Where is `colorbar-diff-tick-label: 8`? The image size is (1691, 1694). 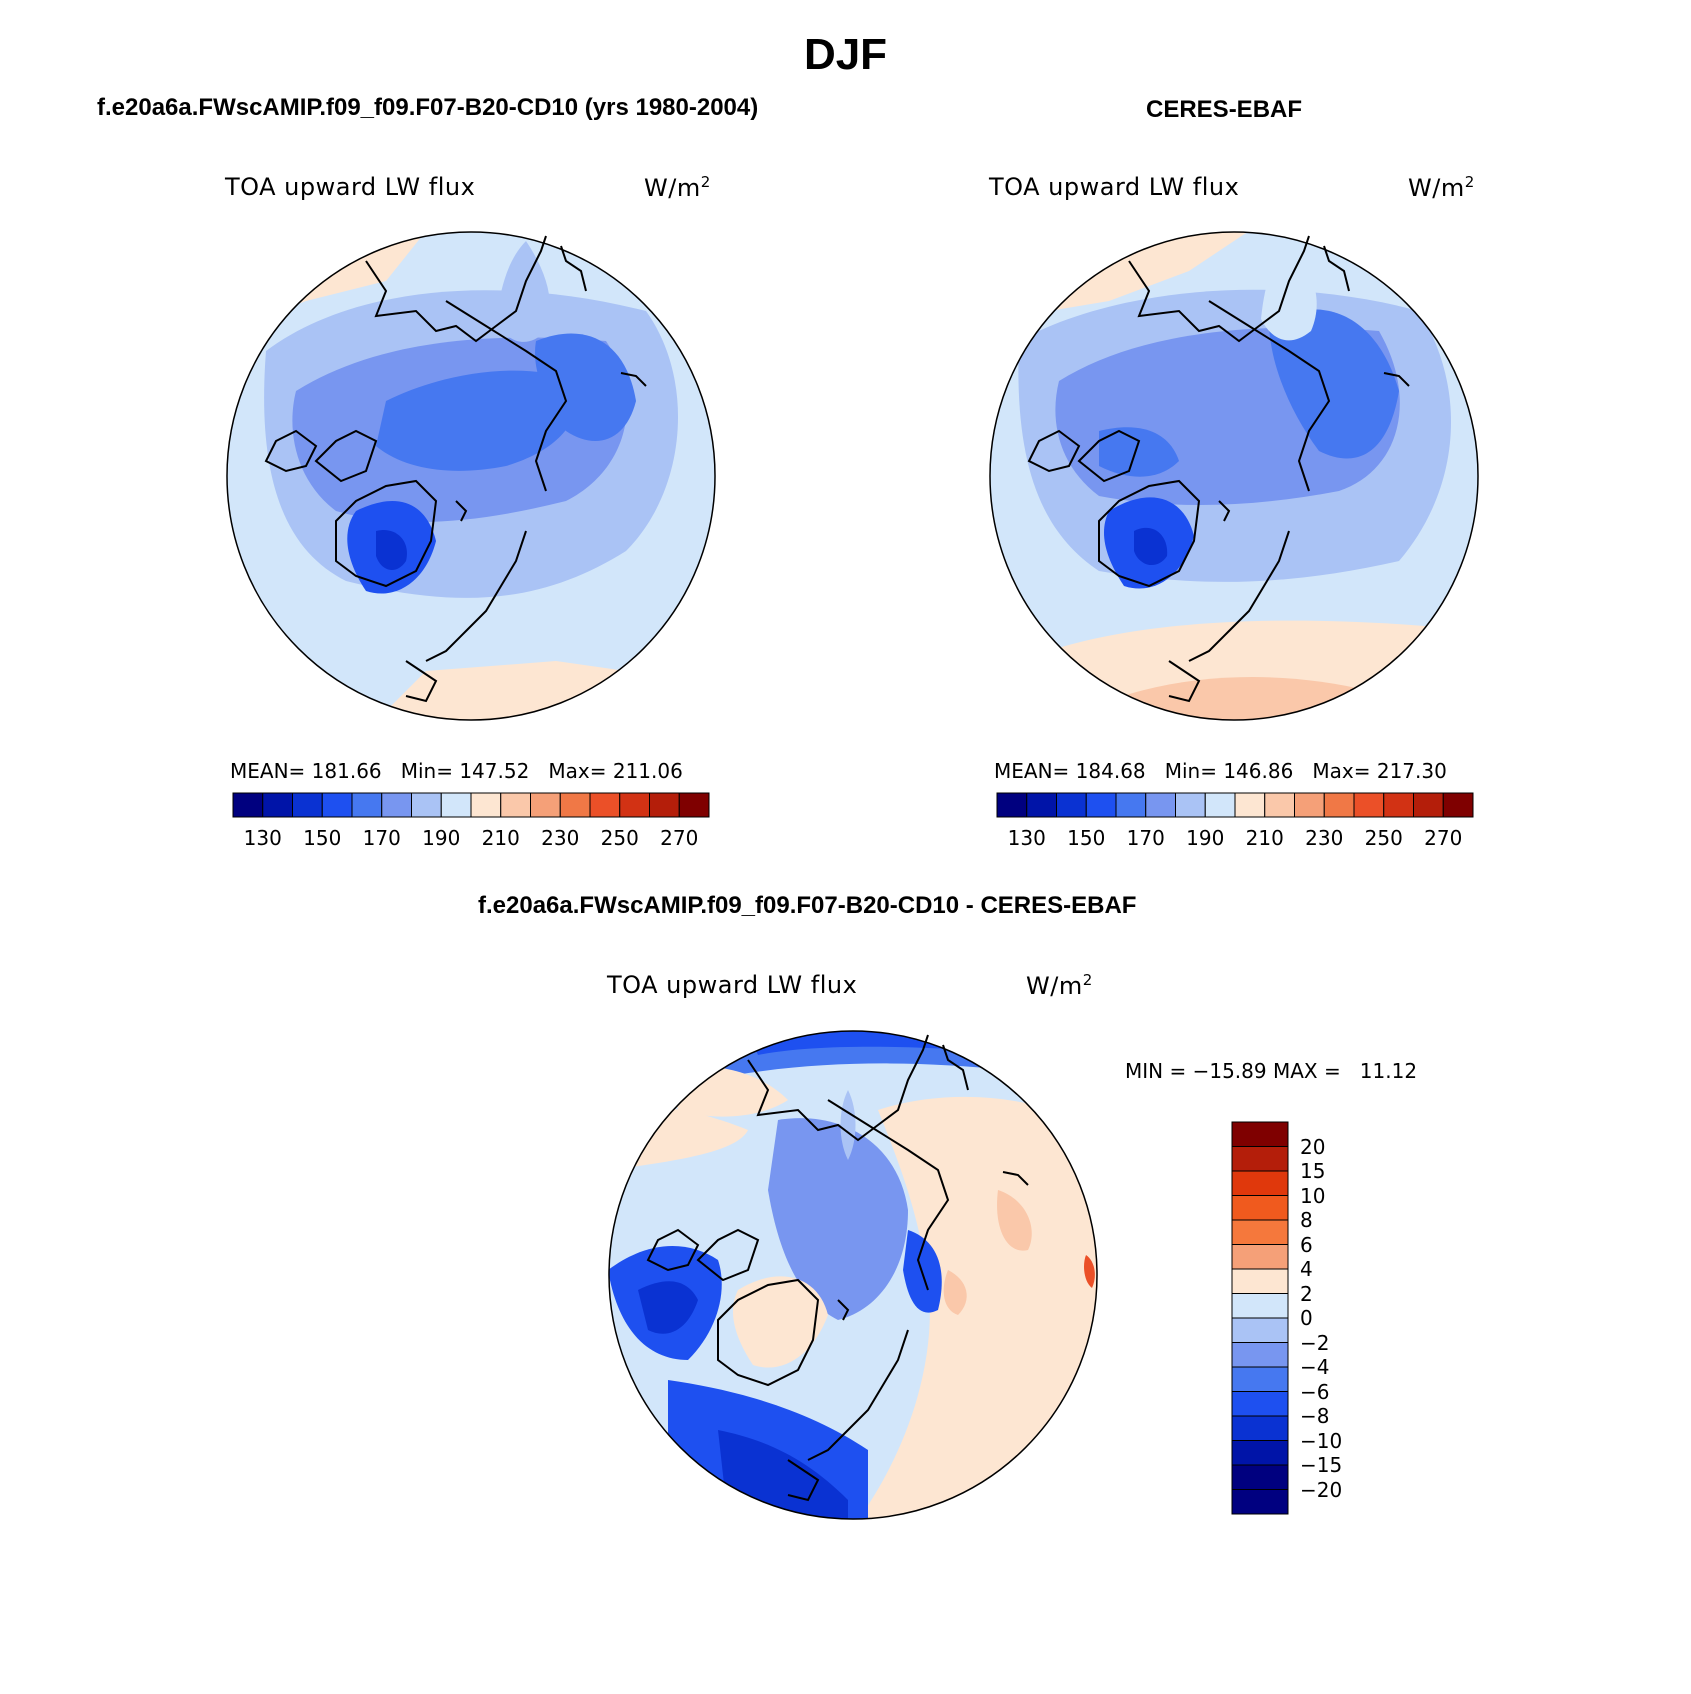 colorbar-diff-tick-label: 8 is located at coordinates (1306, 1220).